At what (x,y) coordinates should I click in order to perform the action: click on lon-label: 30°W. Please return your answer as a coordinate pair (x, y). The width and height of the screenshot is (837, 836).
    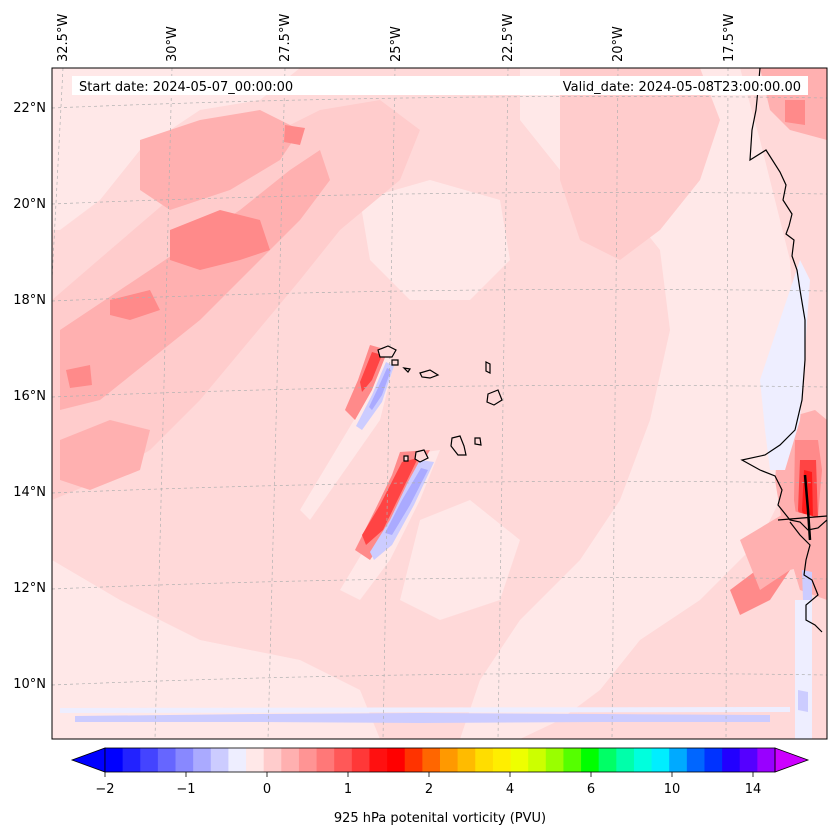
    Looking at the image, I should click on (172, 44).